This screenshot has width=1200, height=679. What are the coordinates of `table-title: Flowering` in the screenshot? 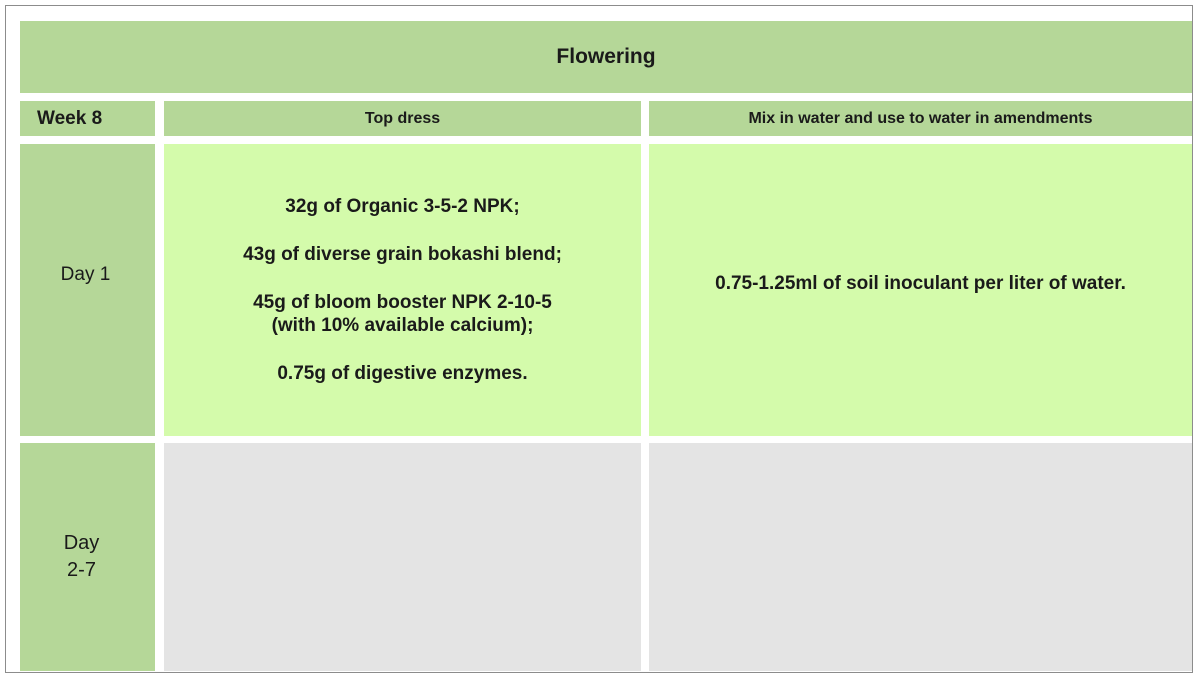 It's located at (606, 57).